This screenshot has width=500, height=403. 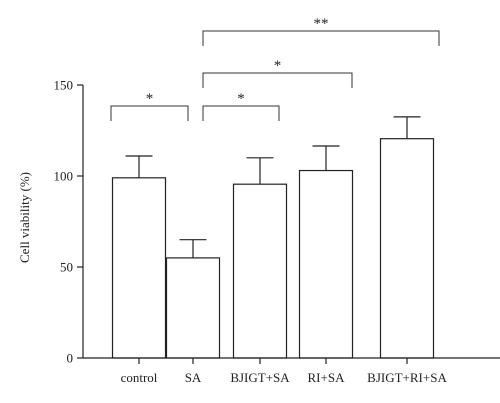 I want to click on y-tick-label: 0, so click(x=70, y=358).